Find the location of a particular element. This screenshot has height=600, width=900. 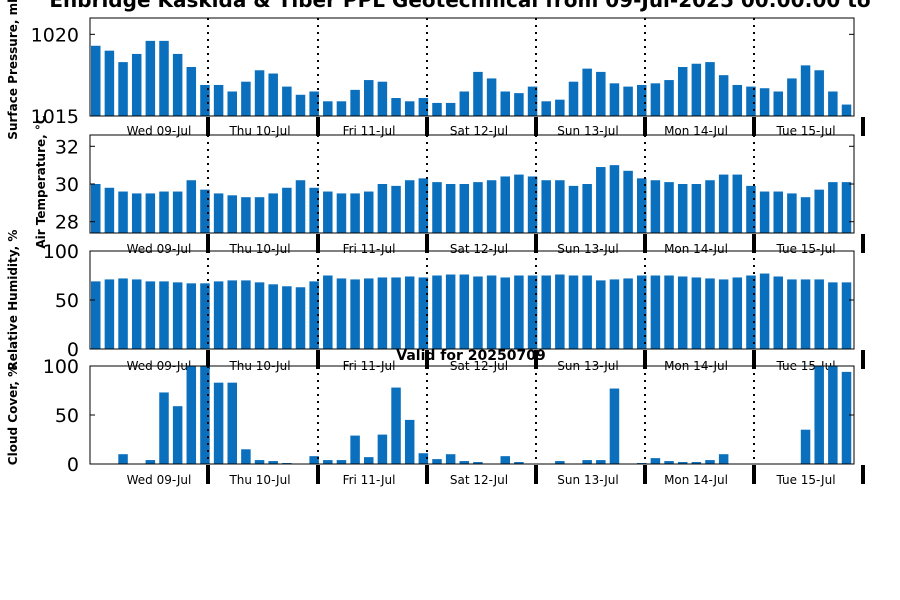

plot-frame is located at coordinates (472, 67).